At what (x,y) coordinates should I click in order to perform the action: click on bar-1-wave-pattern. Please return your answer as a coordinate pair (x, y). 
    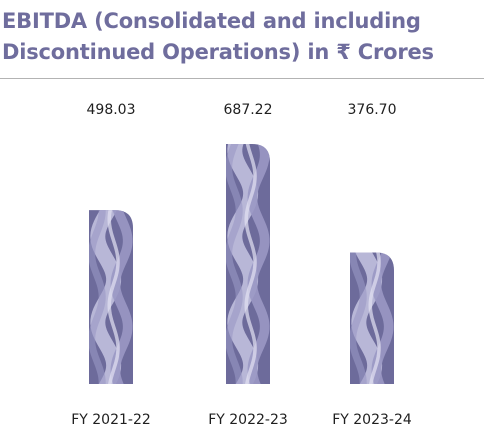
    Looking at the image, I should click on (111, 297).